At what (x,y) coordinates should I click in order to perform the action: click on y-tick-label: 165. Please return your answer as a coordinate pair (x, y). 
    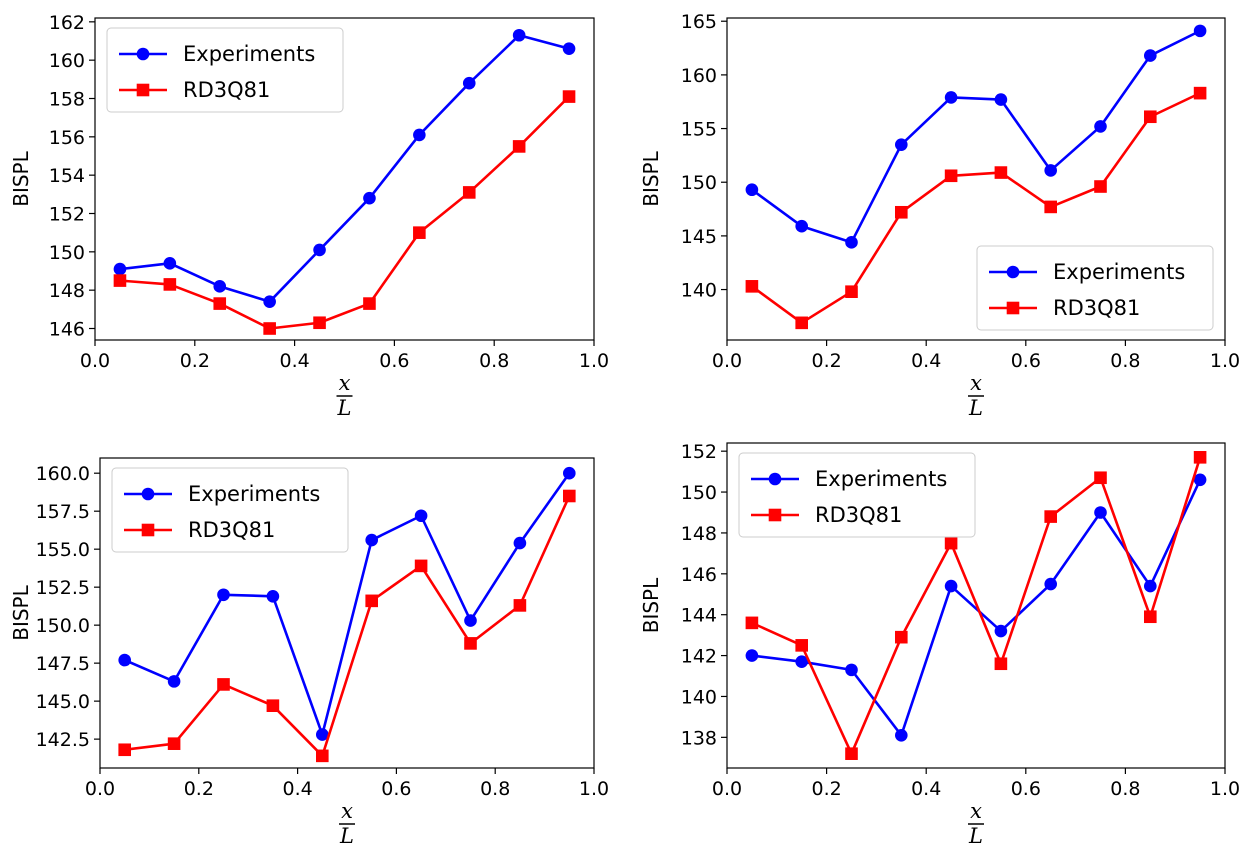
    Looking at the image, I should click on (699, 22).